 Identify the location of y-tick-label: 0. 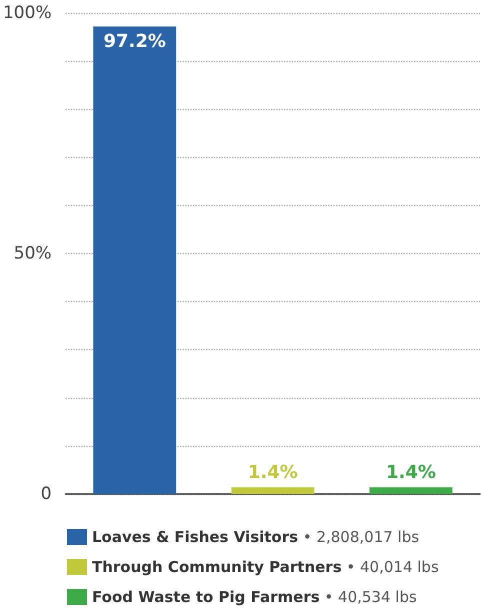
(46, 494).